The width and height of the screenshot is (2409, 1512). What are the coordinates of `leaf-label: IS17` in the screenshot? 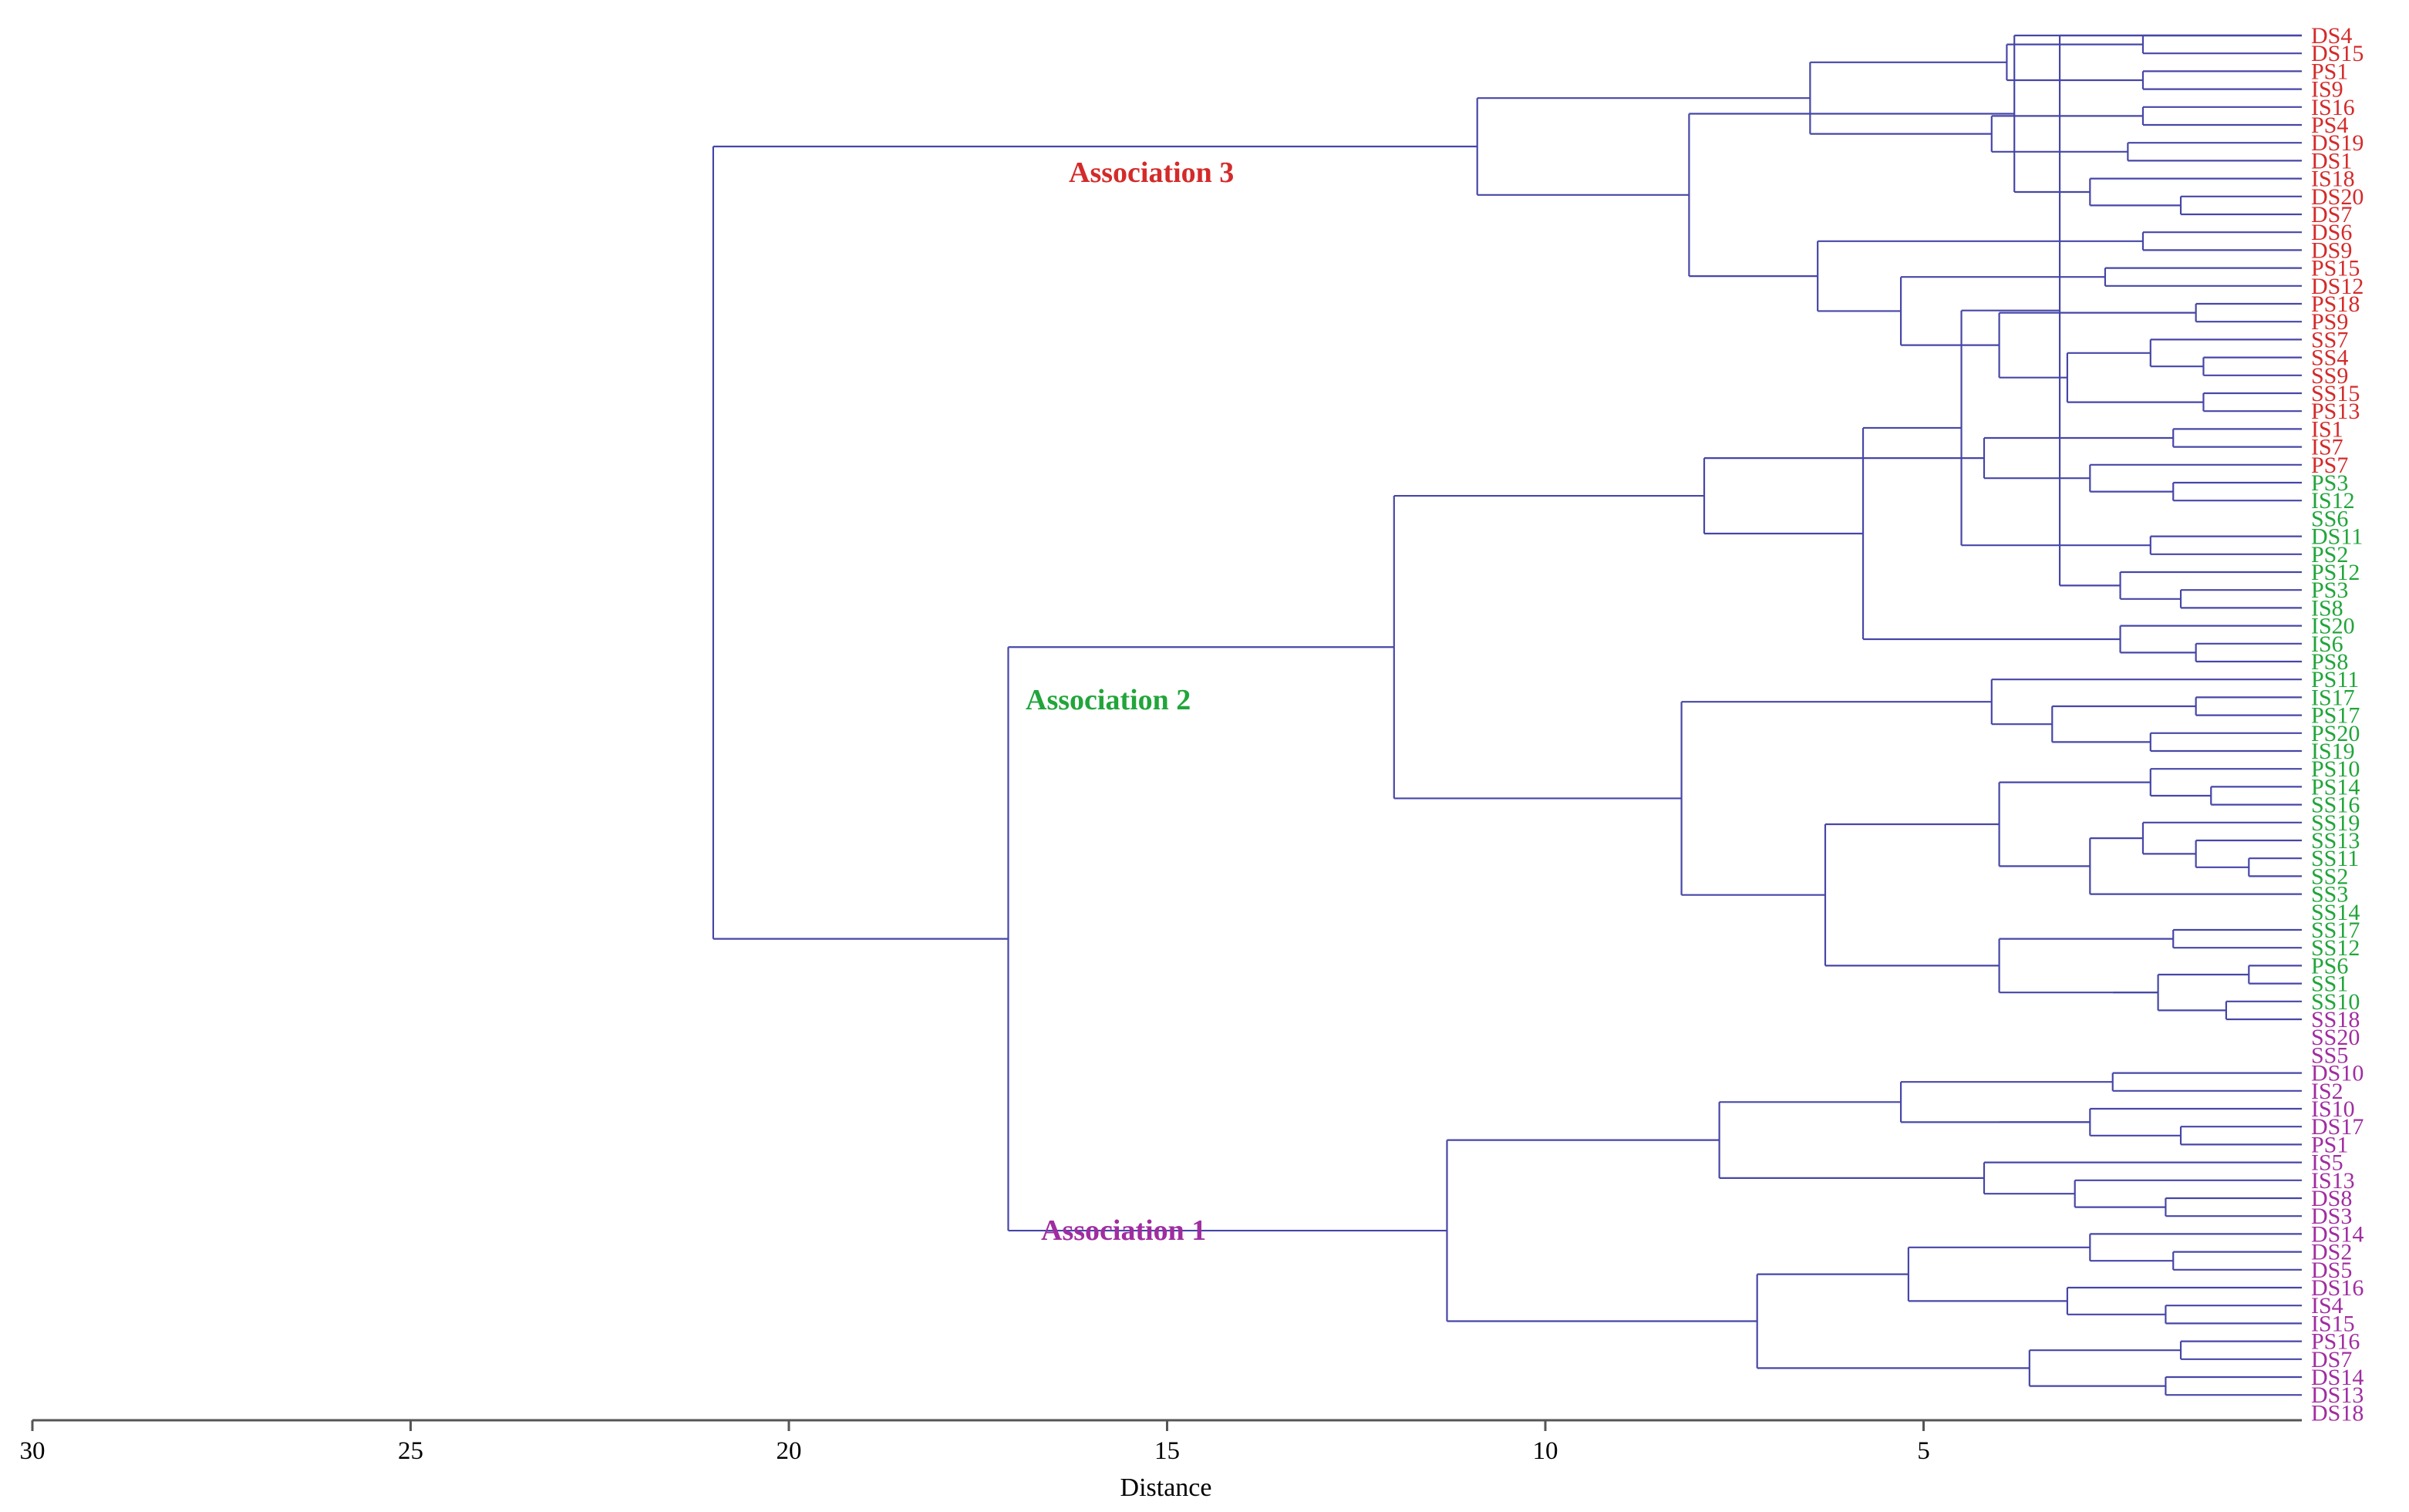 It's located at (2333, 697).